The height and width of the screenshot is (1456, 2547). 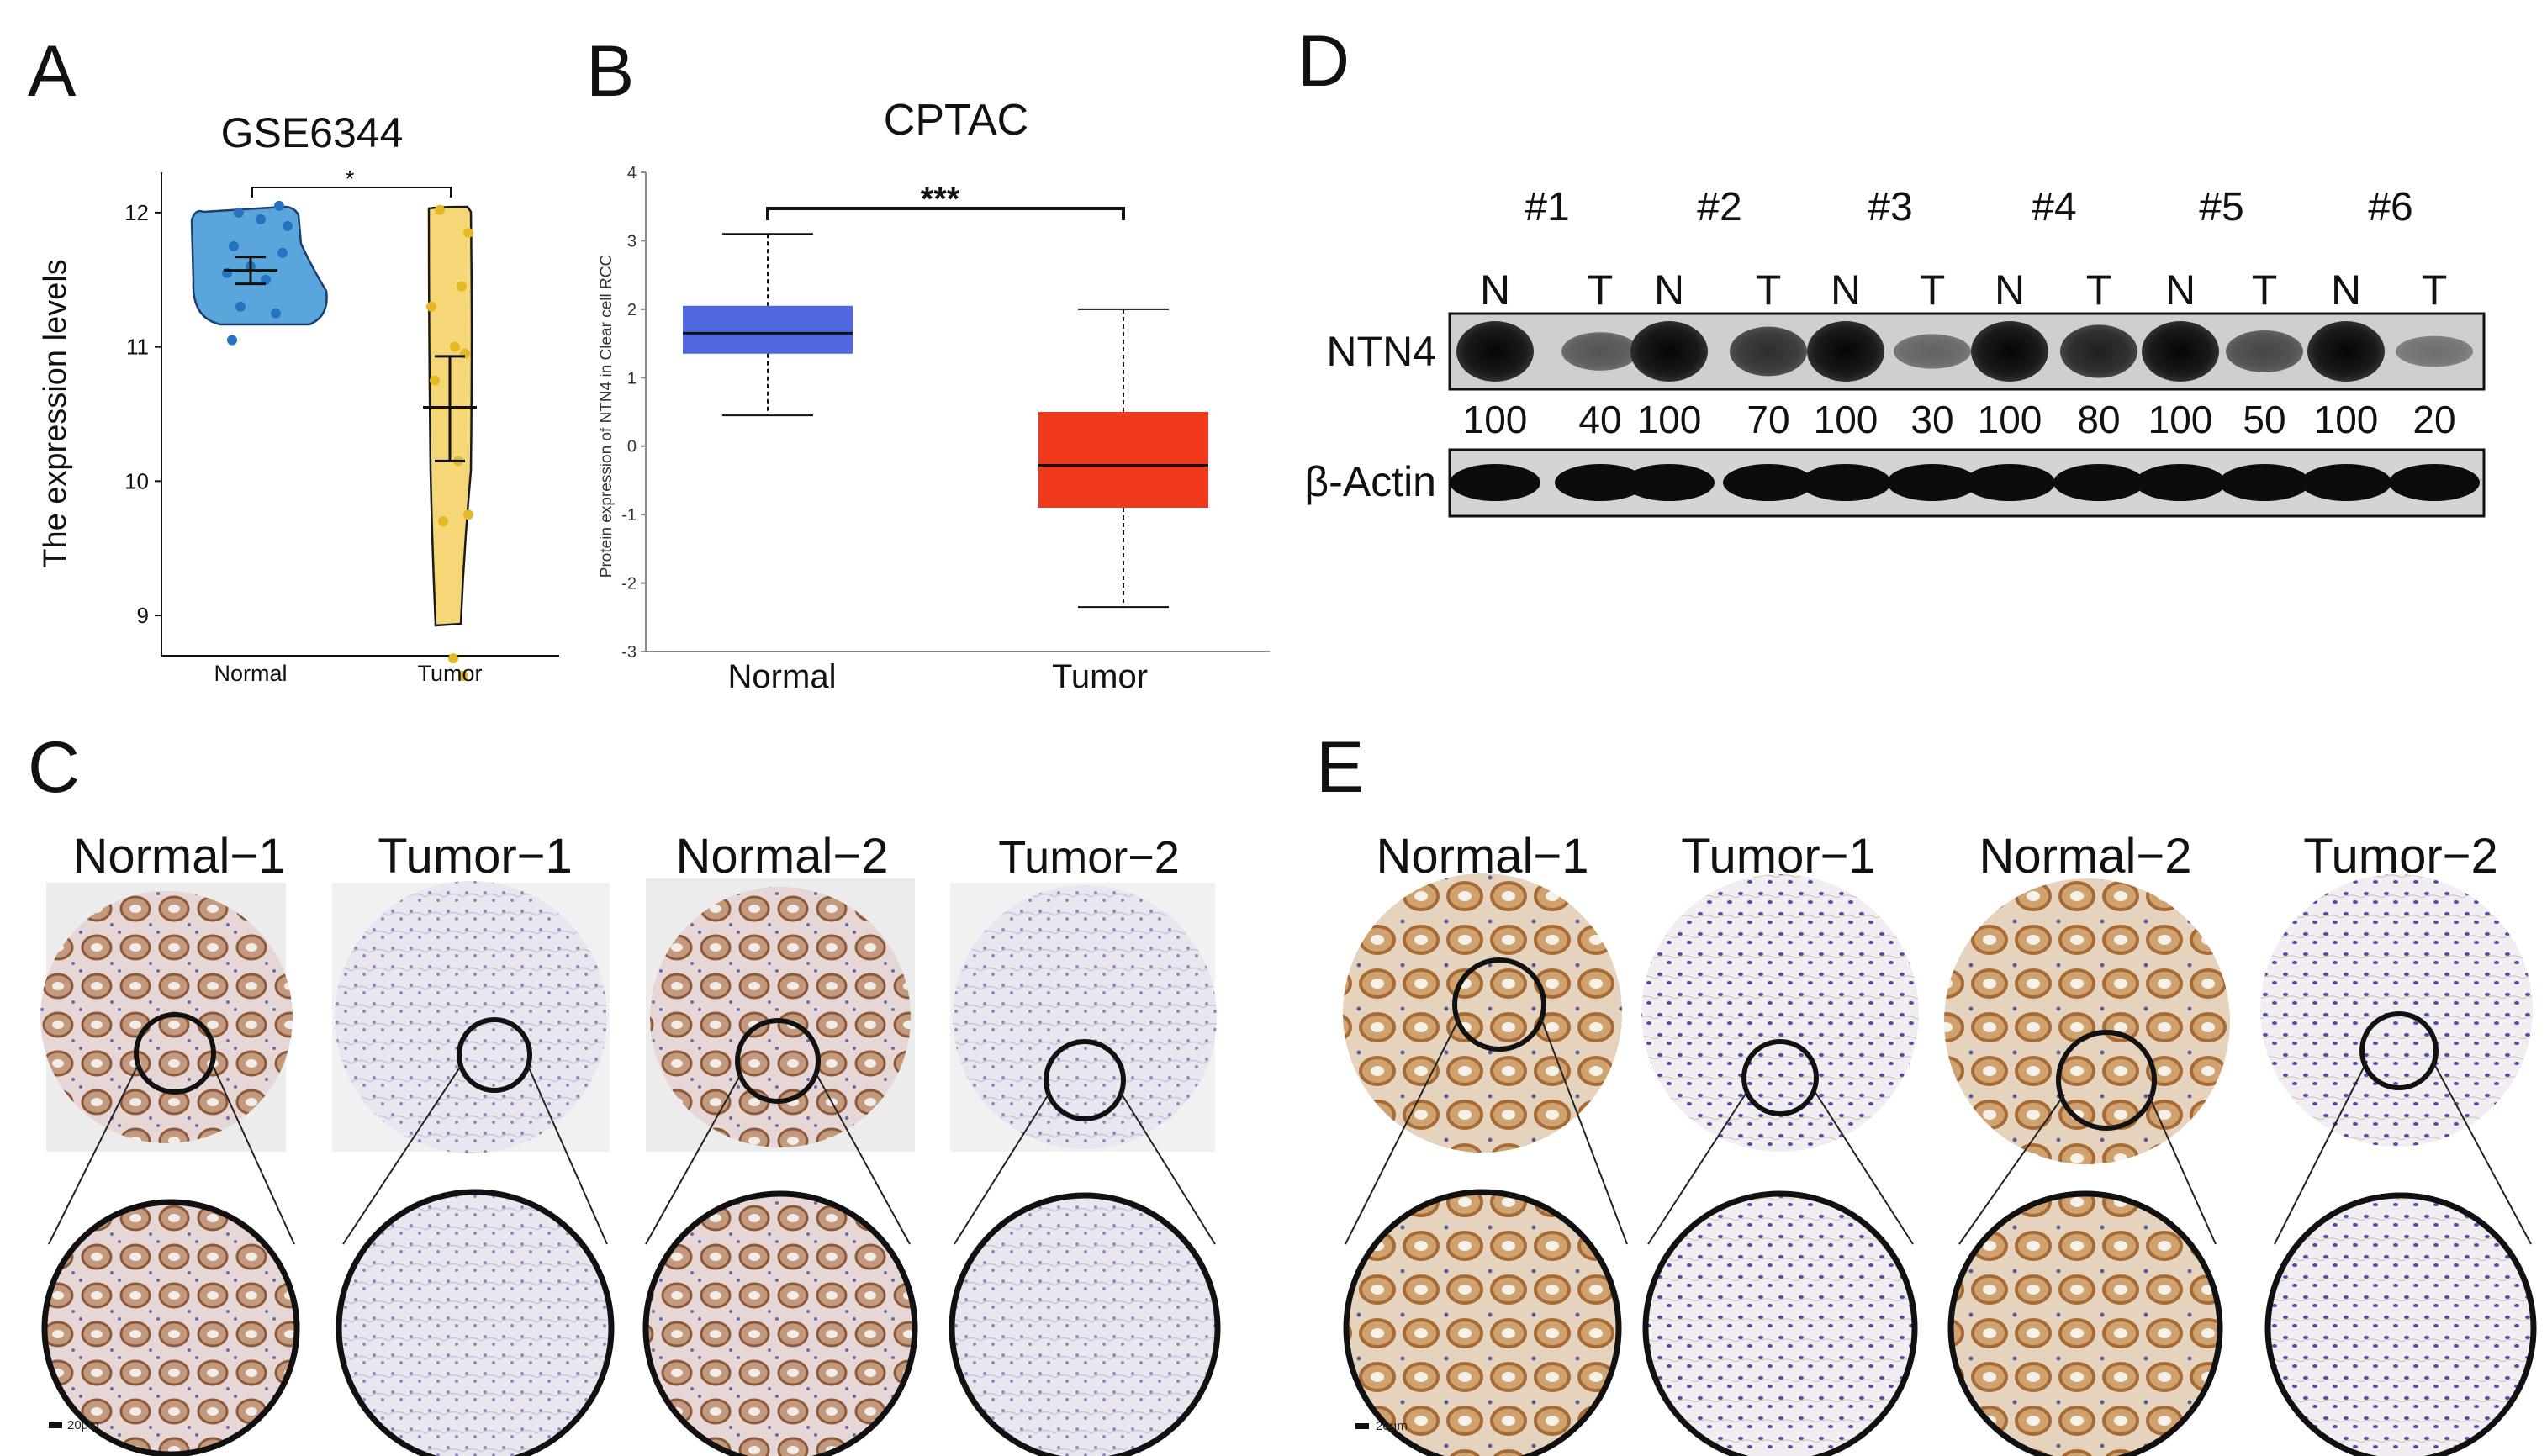 I want to click on e-normal1-zoom, so click(x=1482, y=1322).